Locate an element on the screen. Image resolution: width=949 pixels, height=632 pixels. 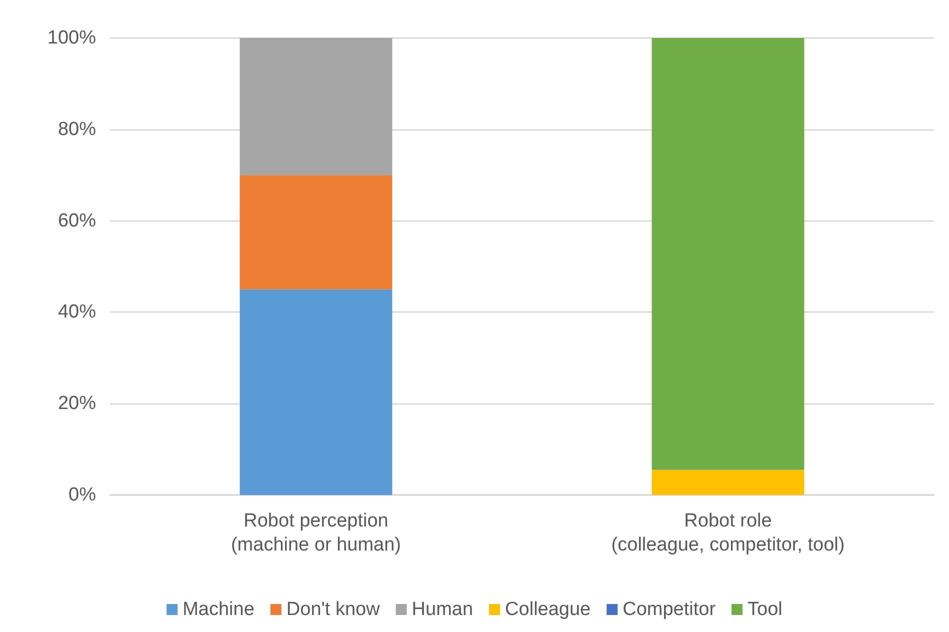
x-tick-label: Robot perception (machine or human) is located at coordinates (316, 533).